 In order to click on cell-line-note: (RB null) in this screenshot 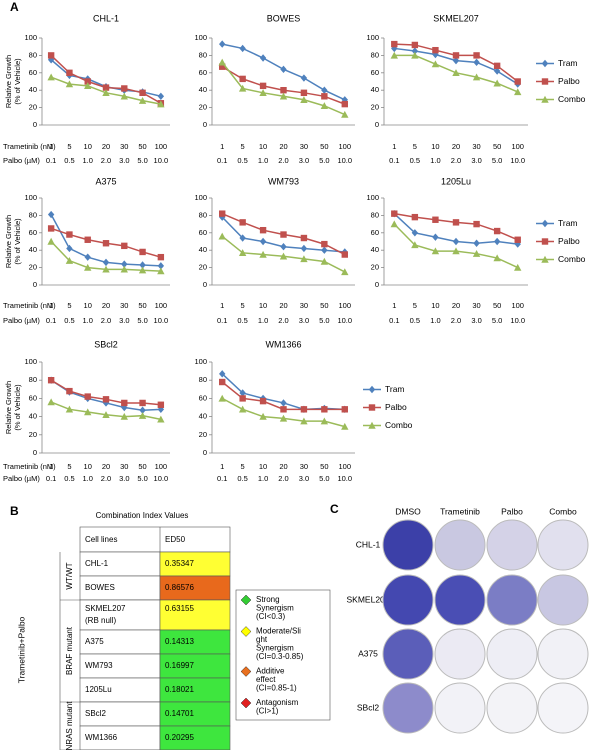, I will do `click(100, 620)`.